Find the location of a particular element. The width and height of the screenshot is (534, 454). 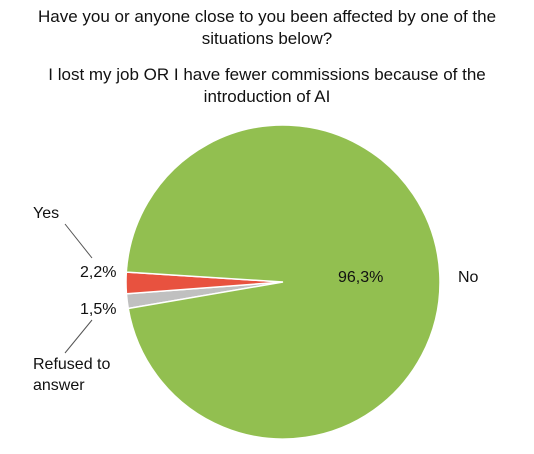

value-label: 1,5% is located at coordinates (98, 309).